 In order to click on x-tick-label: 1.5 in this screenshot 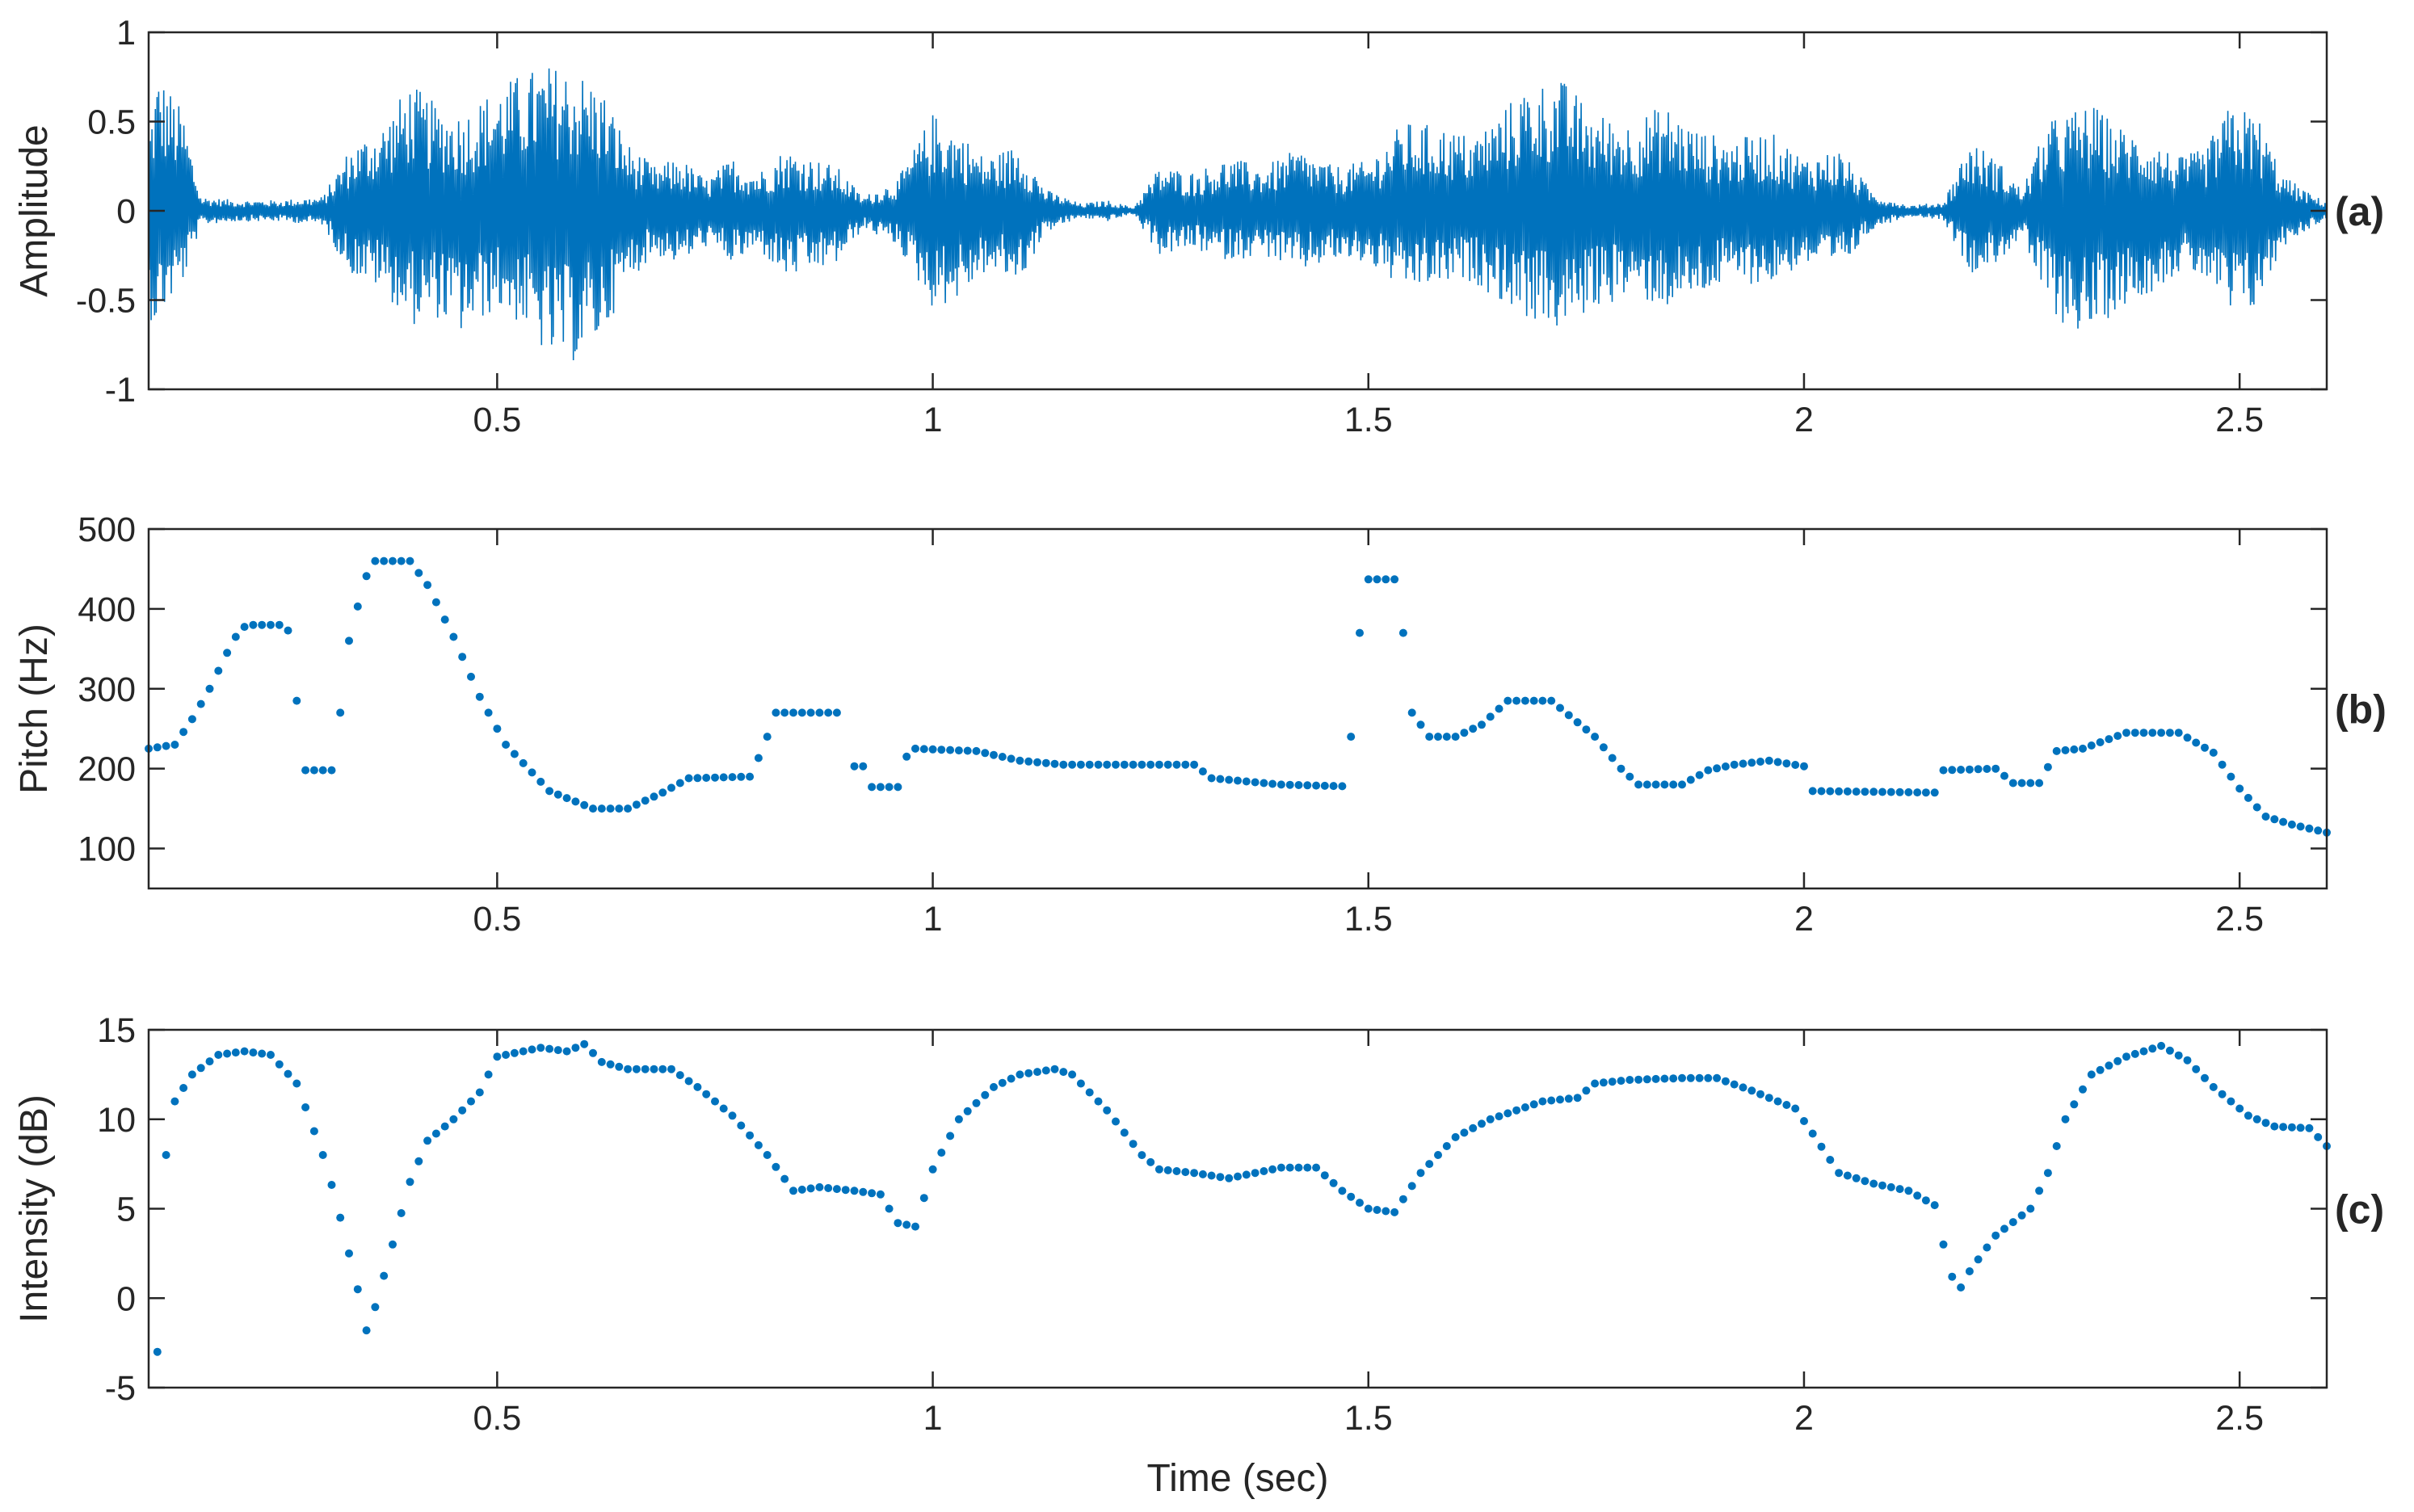, I will do `click(1368, 920)`.